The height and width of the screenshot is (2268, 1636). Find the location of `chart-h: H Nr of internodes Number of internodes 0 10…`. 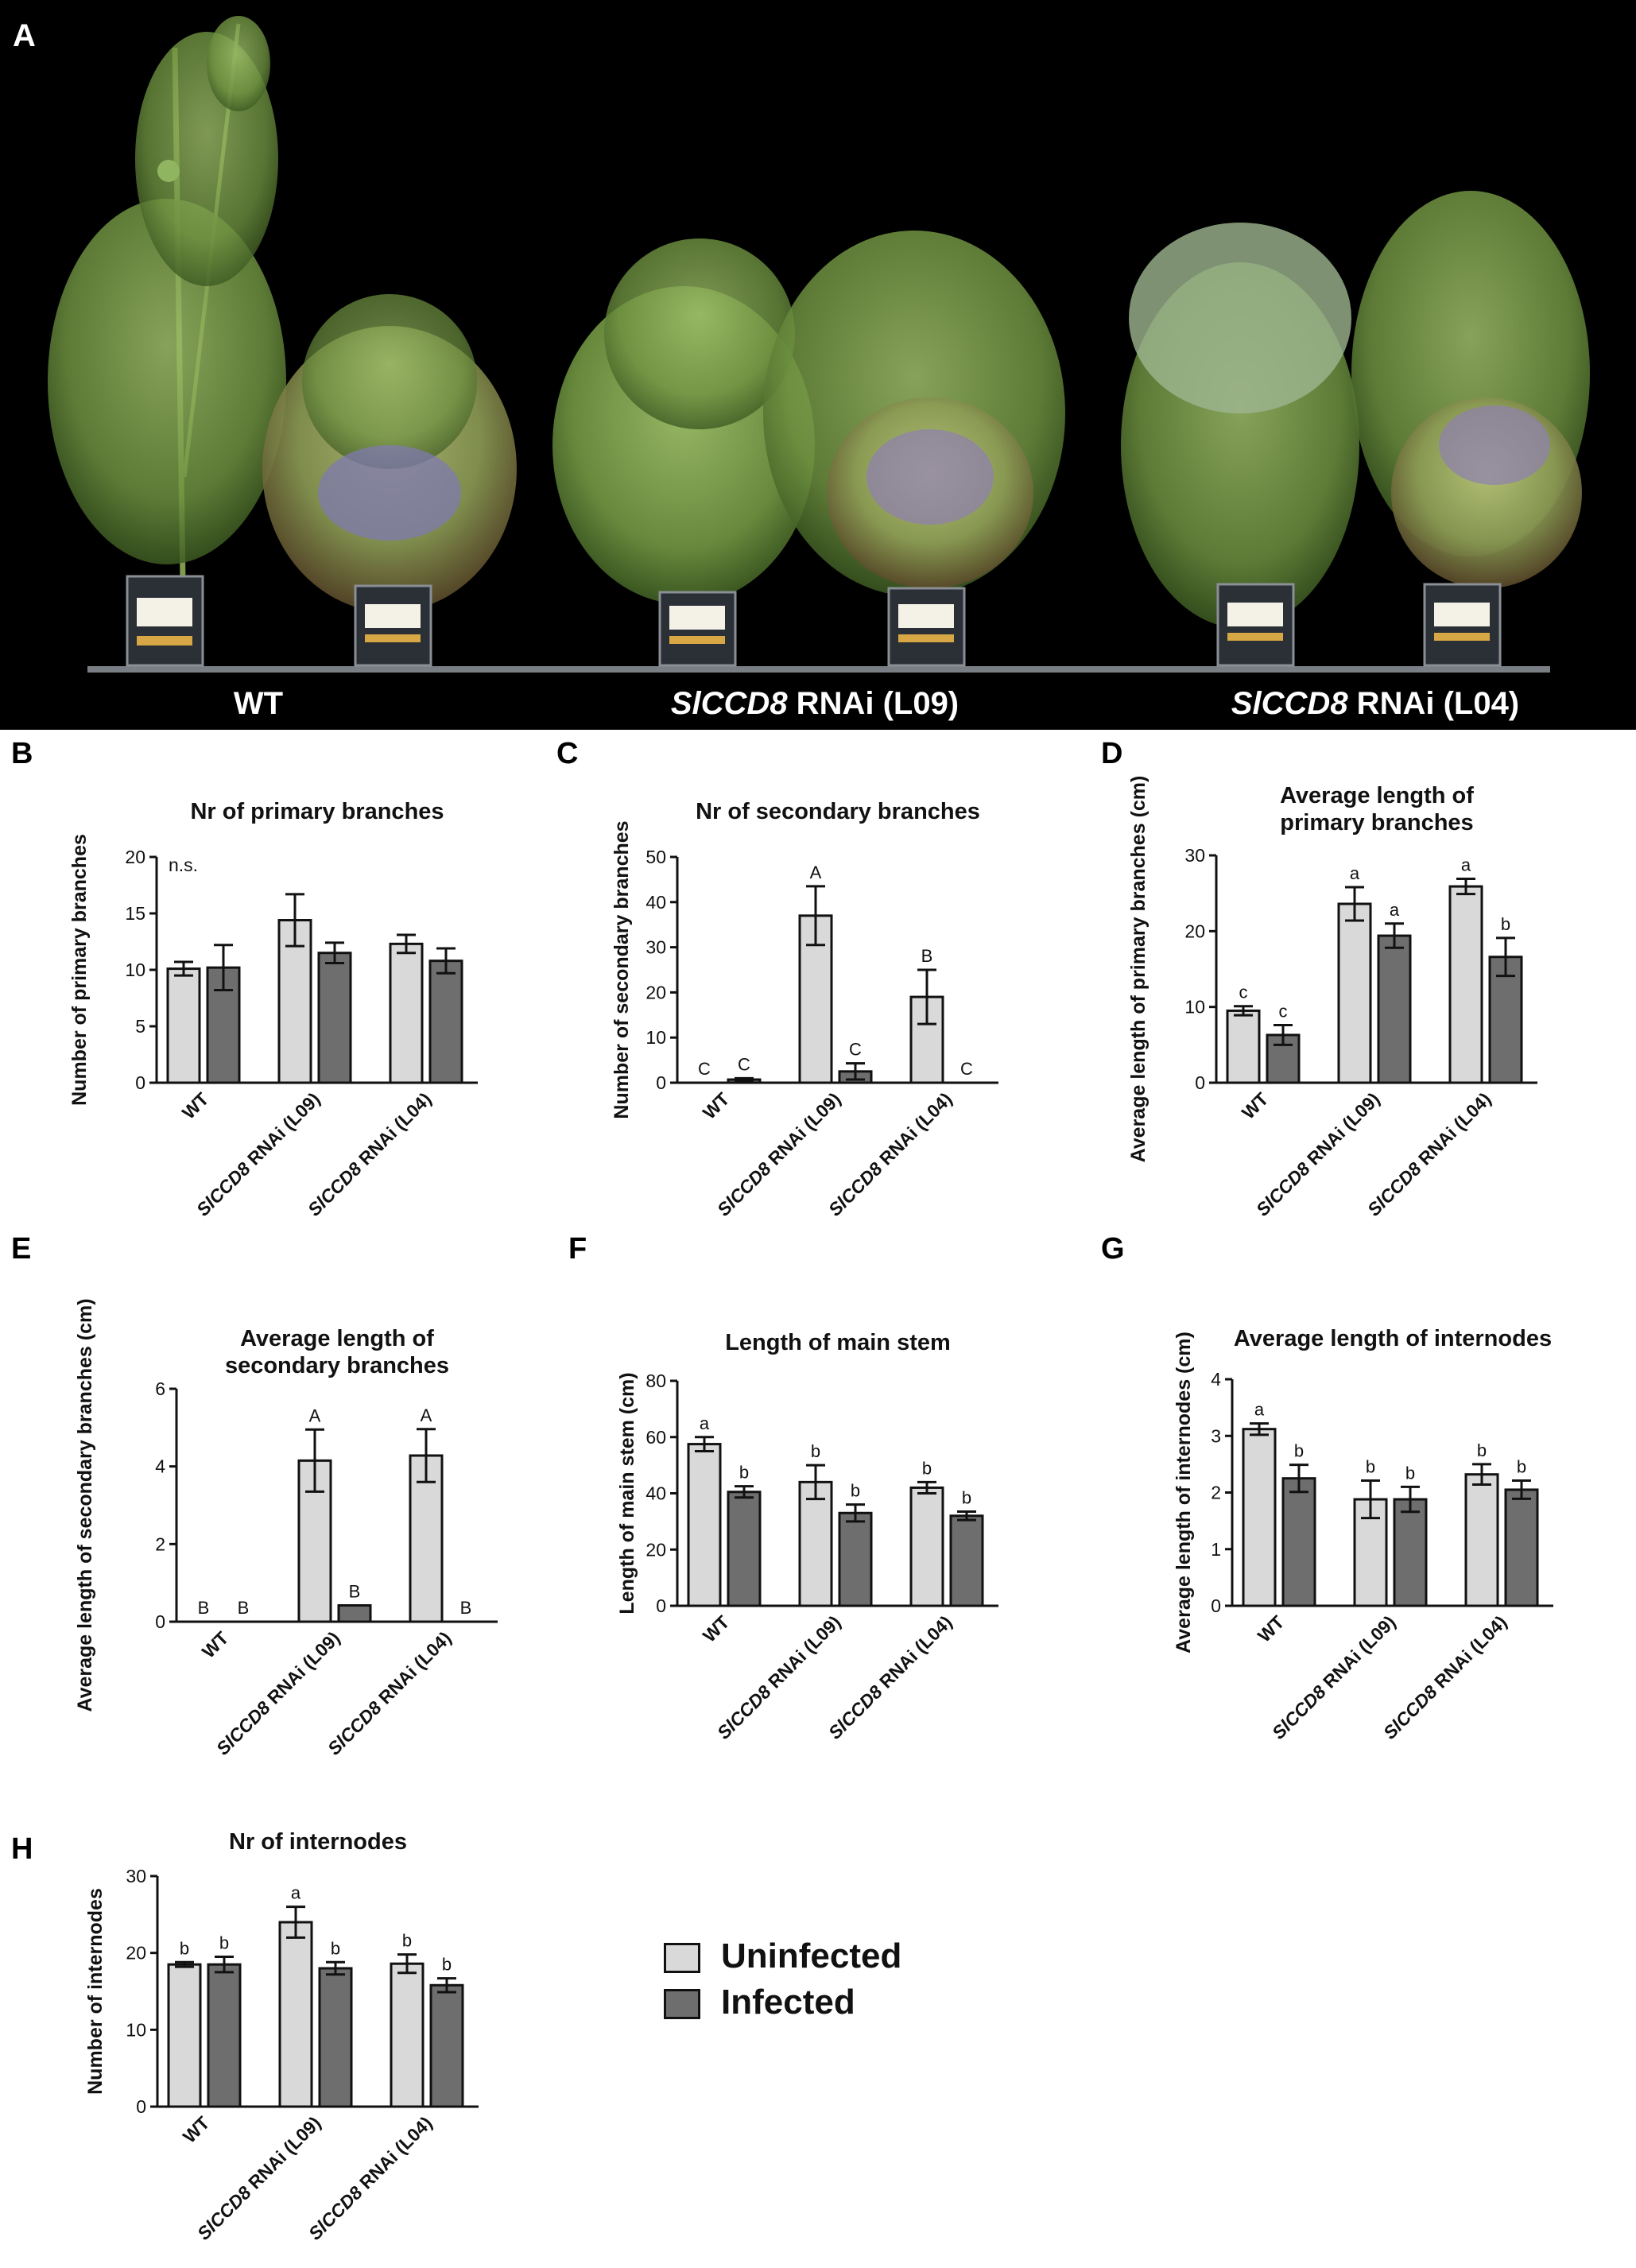

chart-h: H Nr of internodes Number of internodes 0 10… is located at coordinates (245, 2036).